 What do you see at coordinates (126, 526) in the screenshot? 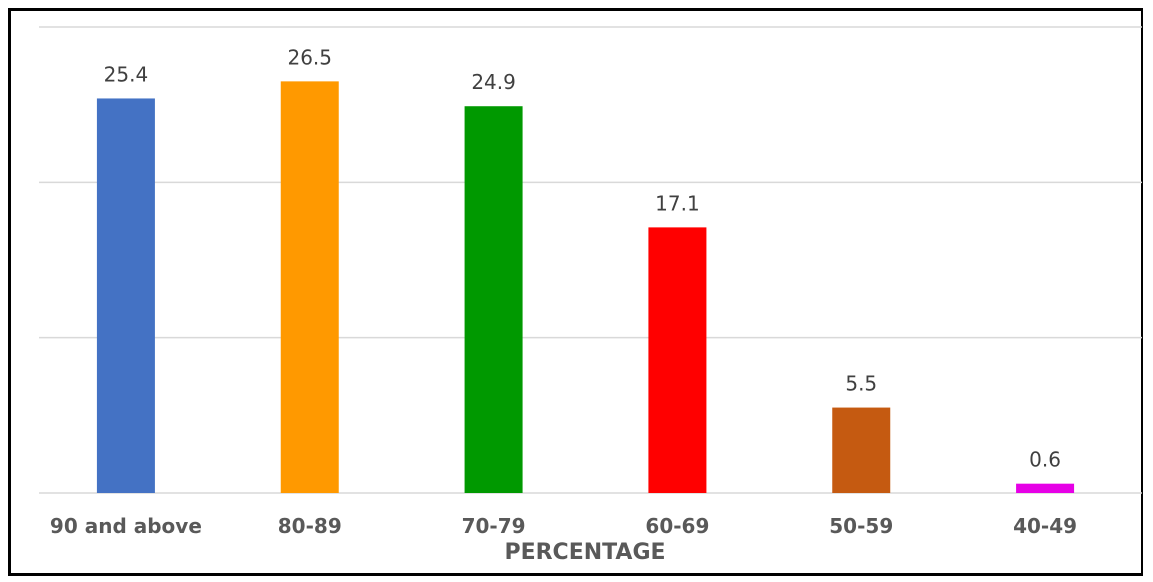
I see `category-label: 90 and above` at bounding box center [126, 526].